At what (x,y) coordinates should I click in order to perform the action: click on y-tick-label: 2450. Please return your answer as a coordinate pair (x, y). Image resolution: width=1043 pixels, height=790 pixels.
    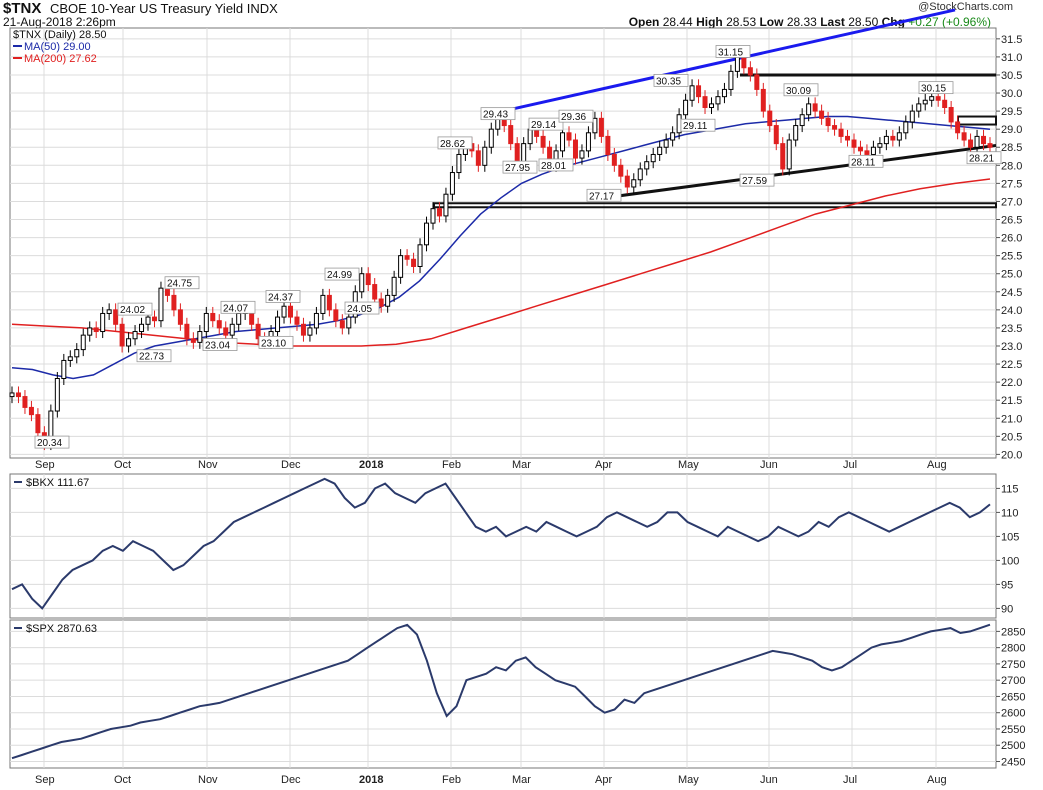
    Looking at the image, I should click on (1013, 762).